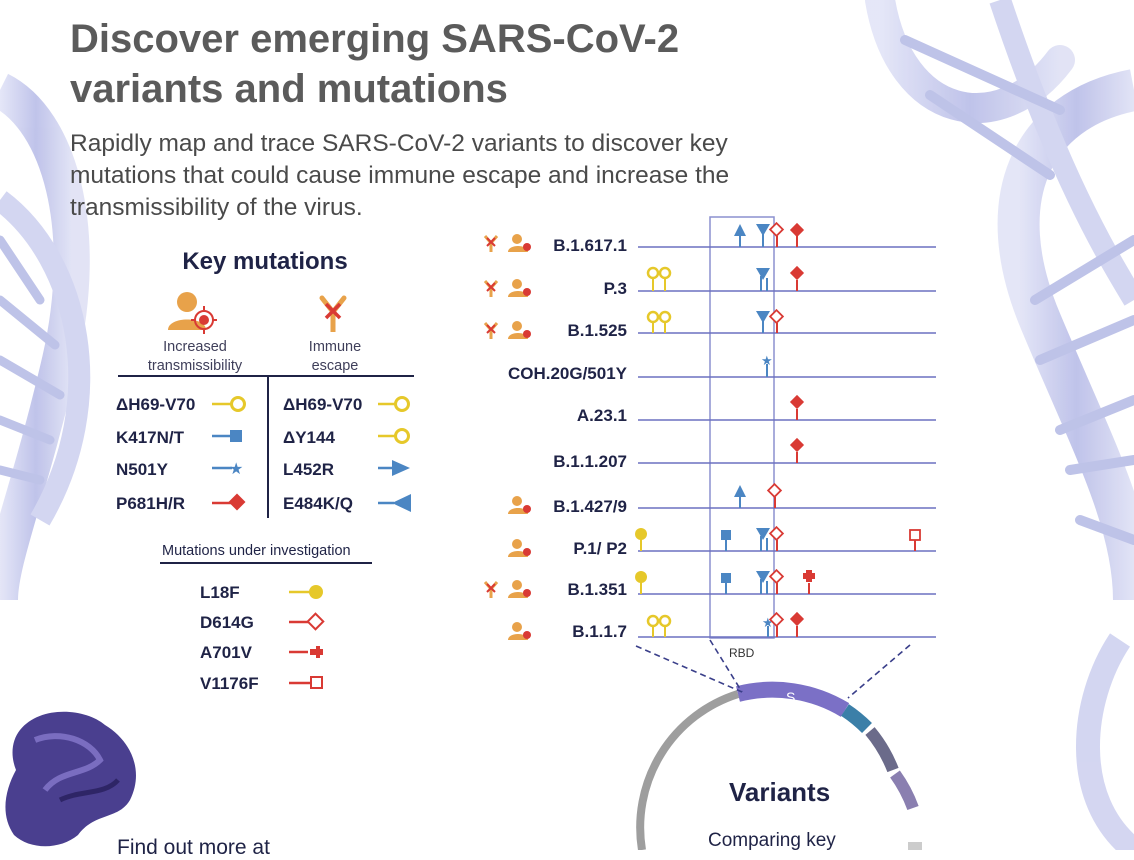 The height and width of the screenshot is (860, 1134). Describe the element at coordinates (45, 337) in the screenshot. I see `dna-helix-left` at that location.